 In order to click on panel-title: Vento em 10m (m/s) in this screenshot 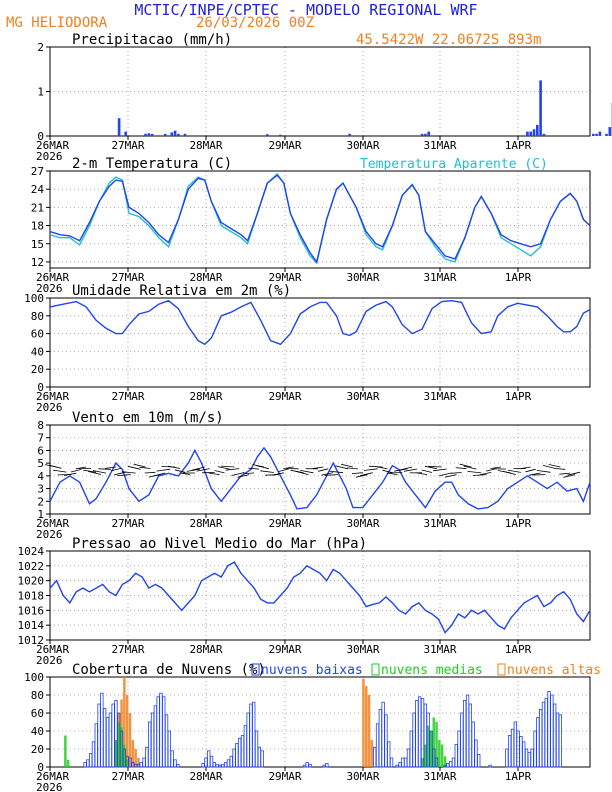, I will do `click(148, 418)`.